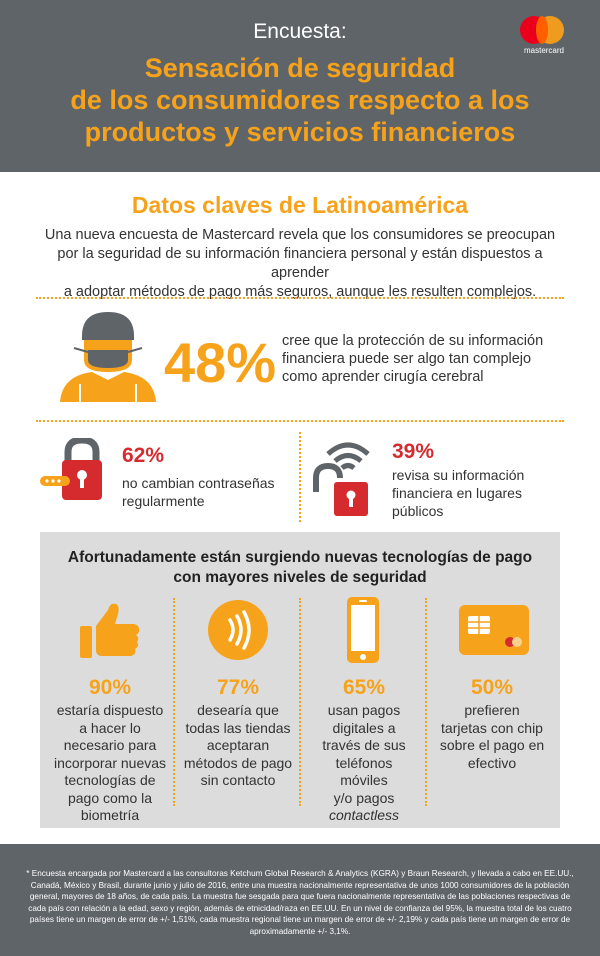  I want to click on stat-line: financiera en lugares, so click(457, 493).